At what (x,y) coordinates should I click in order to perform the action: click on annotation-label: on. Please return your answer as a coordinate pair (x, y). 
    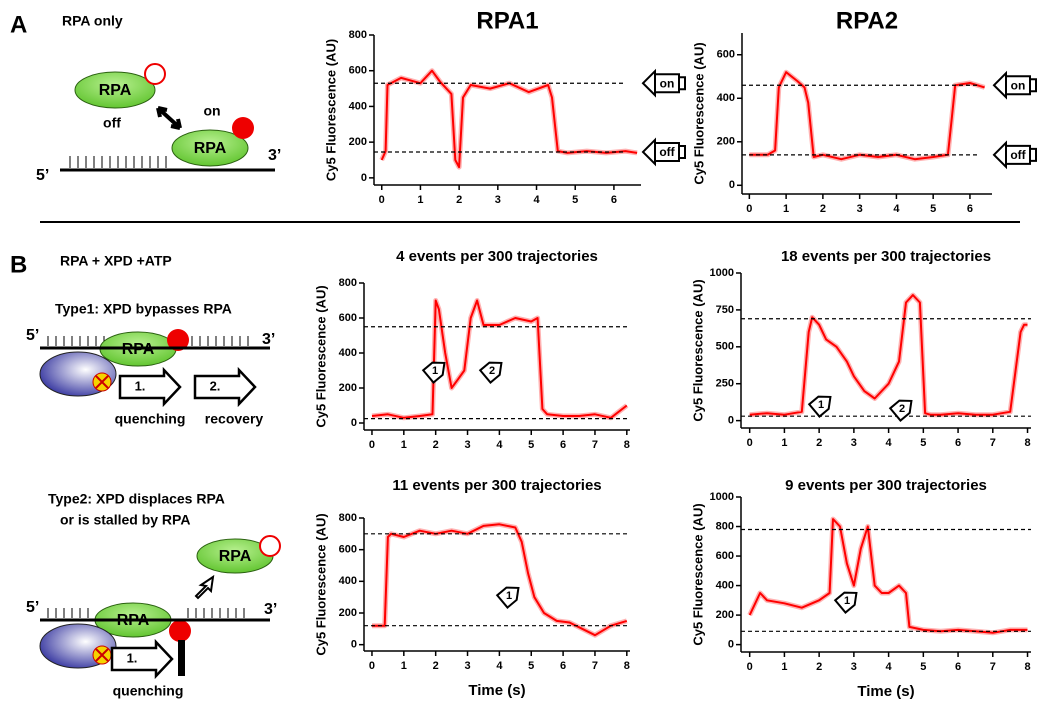
    Looking at the image, I should click on (667, 83).